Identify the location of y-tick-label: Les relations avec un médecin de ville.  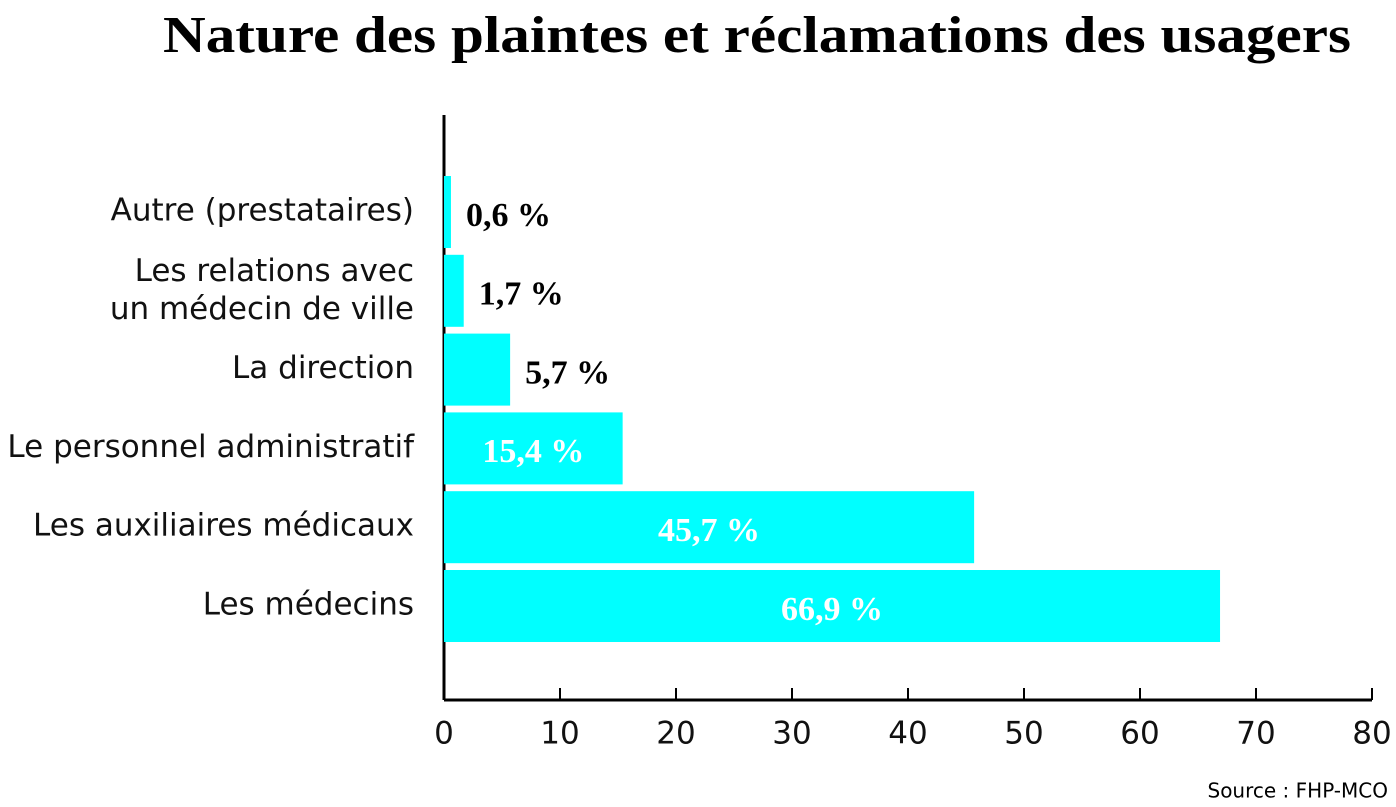
(262, 289).